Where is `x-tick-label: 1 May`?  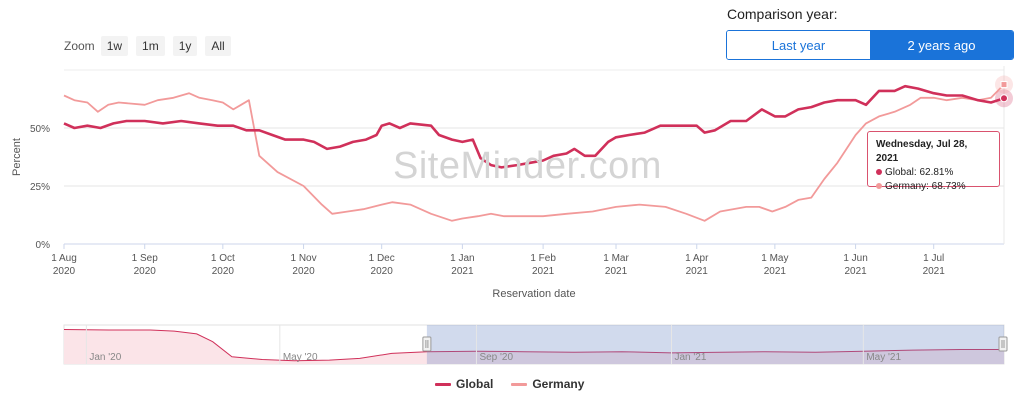 x-tick-label: 1 May is located at coordinates (774, 258).